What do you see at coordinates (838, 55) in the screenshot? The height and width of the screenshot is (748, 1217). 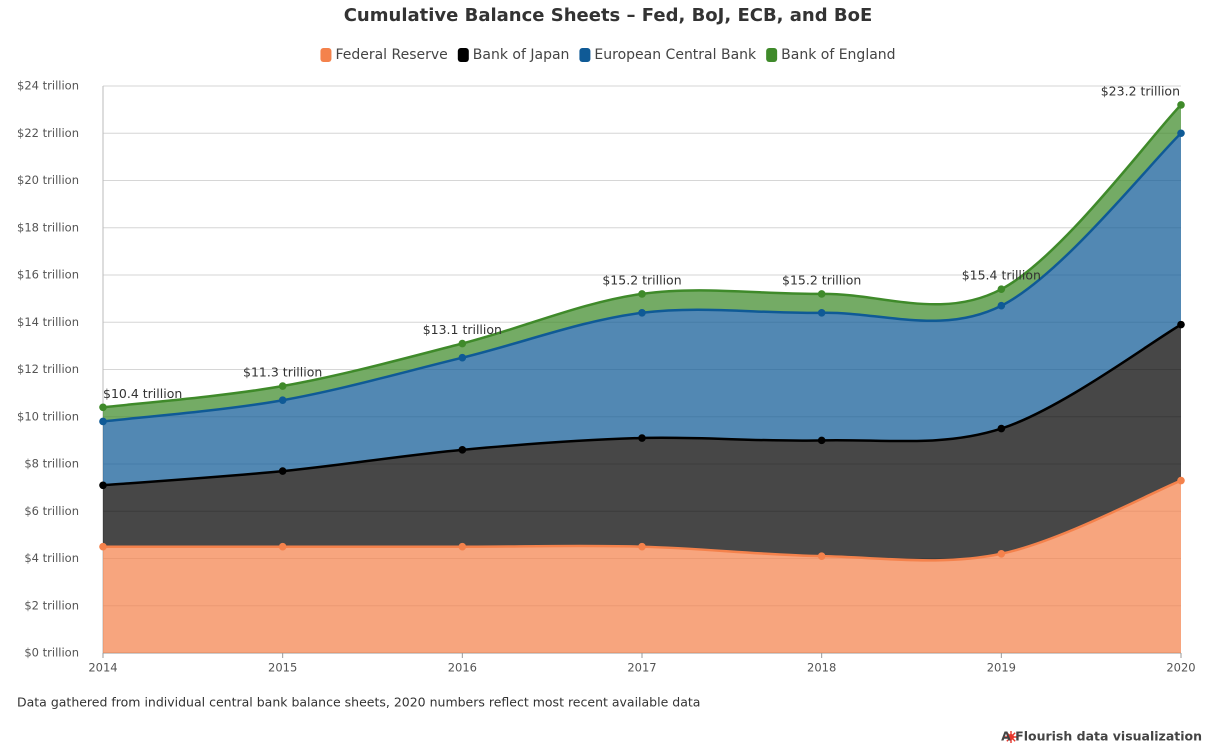 I see `legend-label: Bank of England` at bounding box center [838, 55].